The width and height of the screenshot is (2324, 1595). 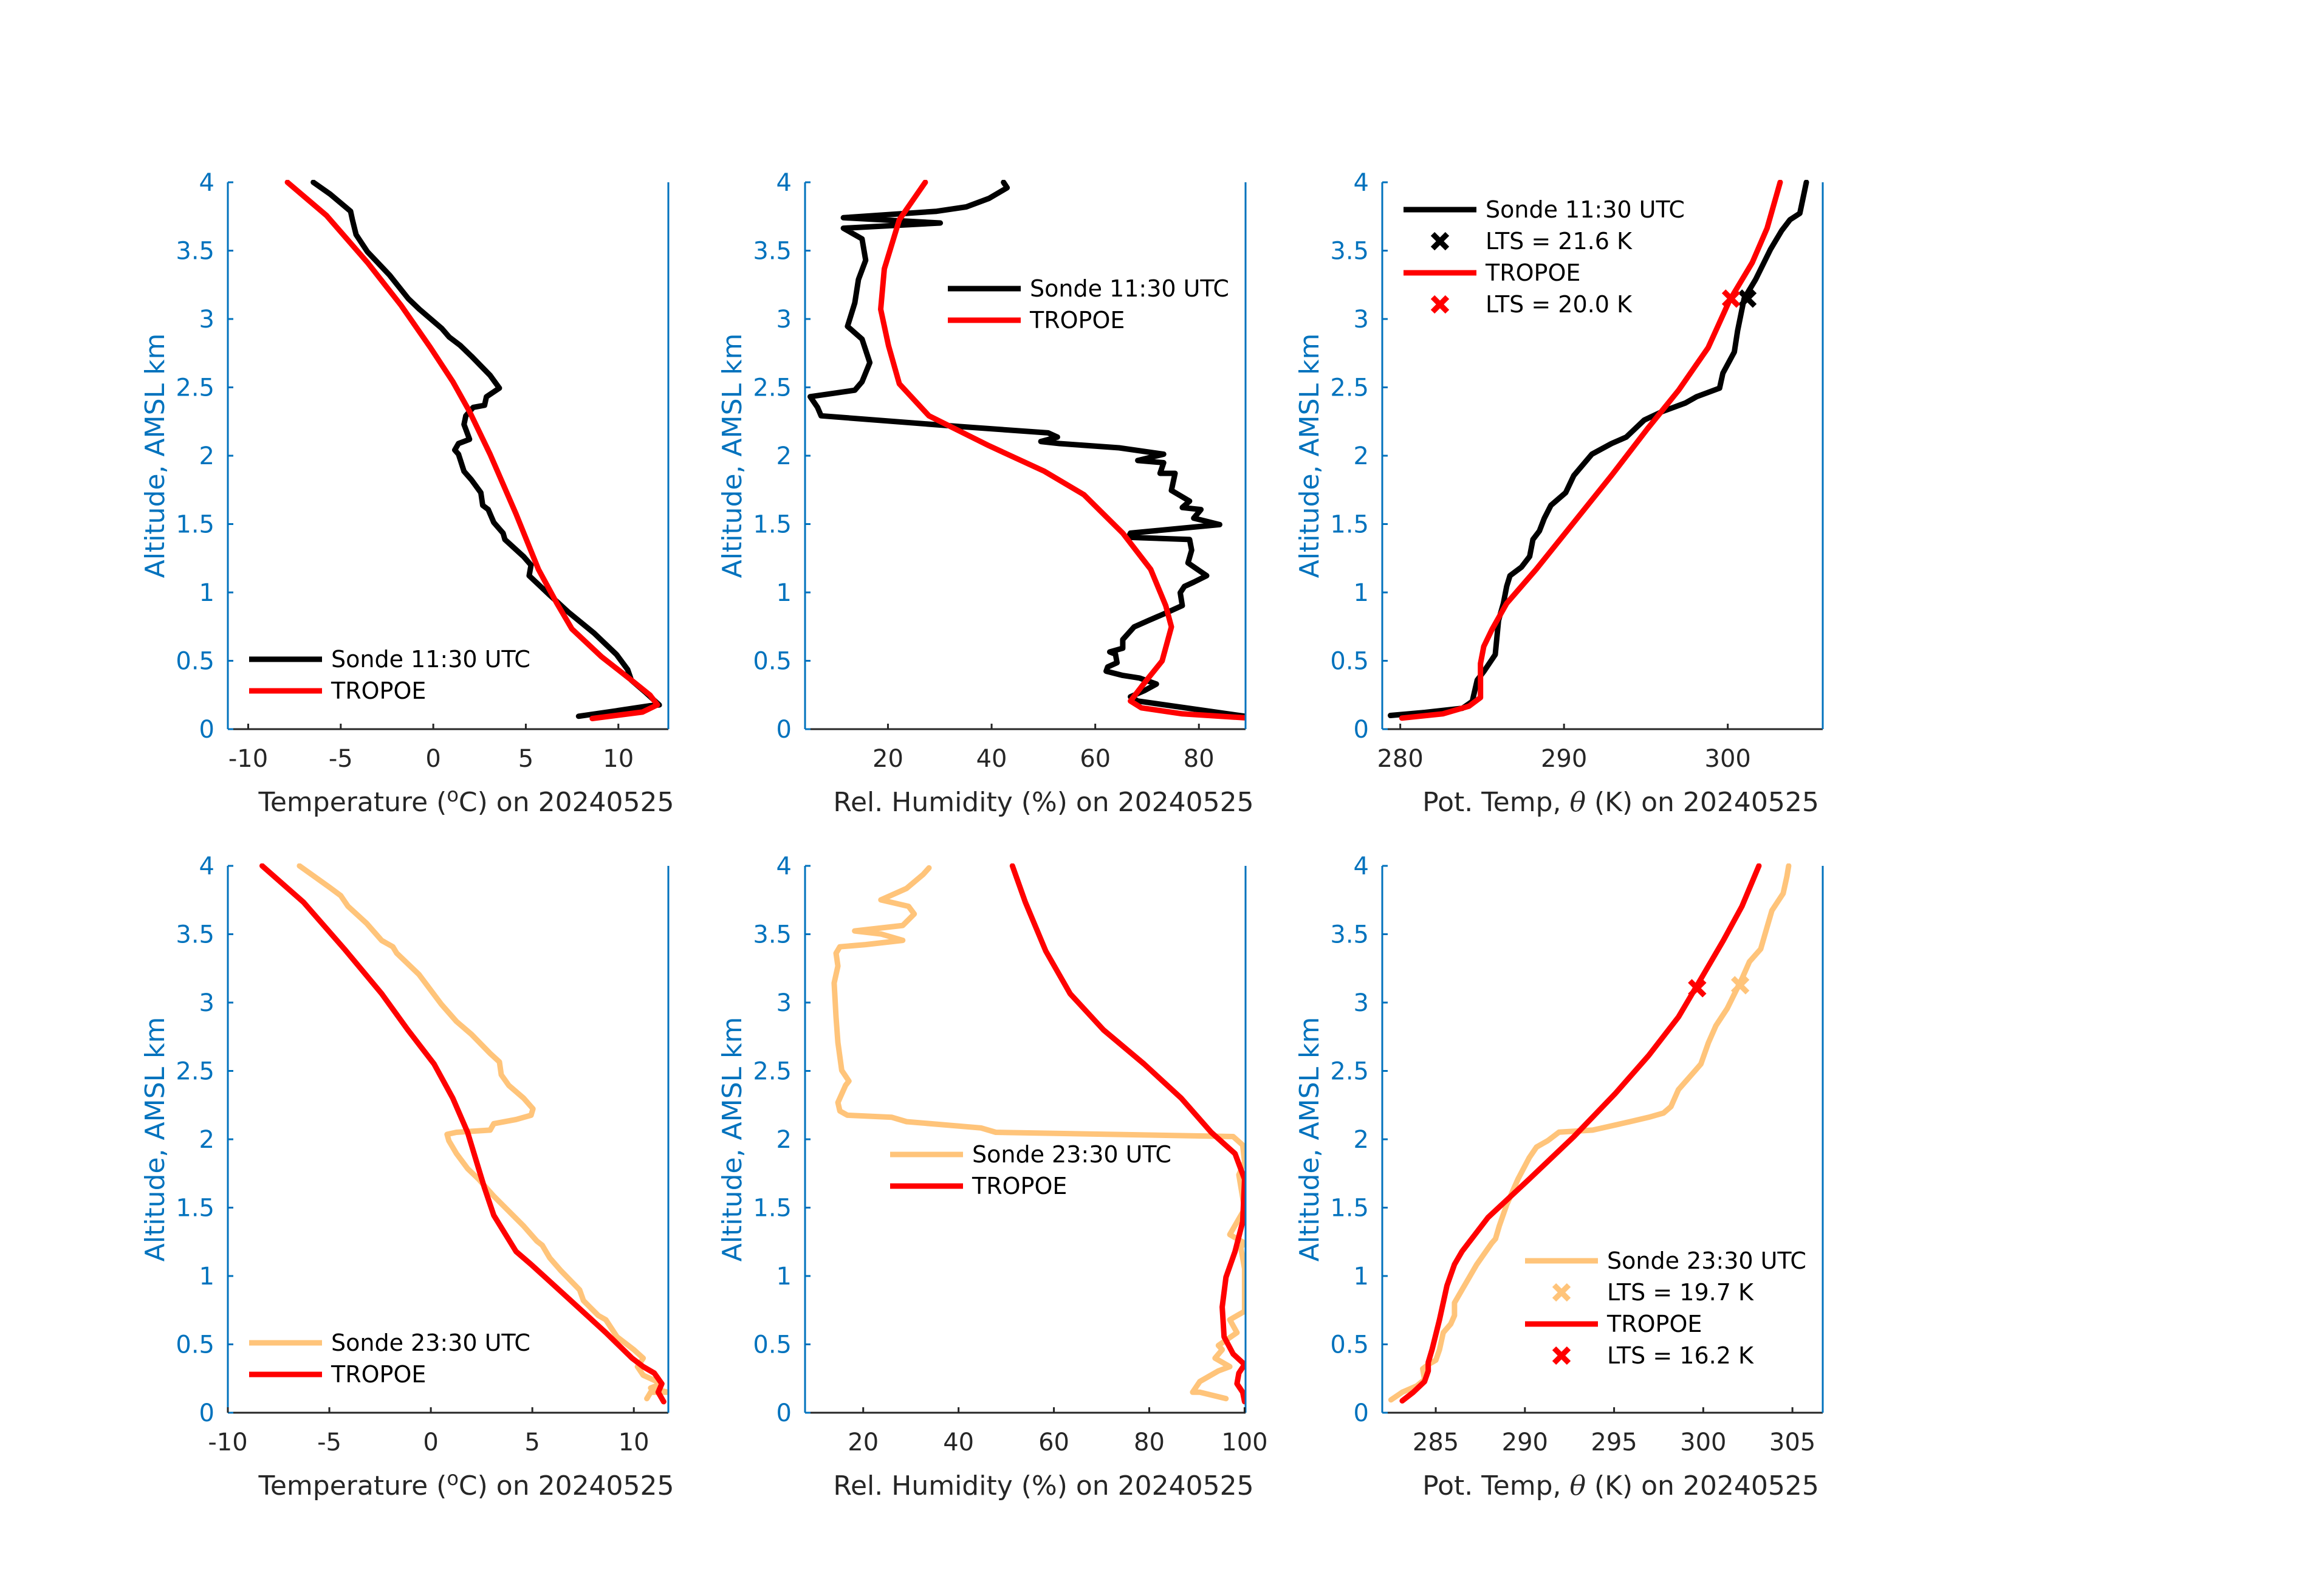 I want to click on legend-entry-label: LTS = 20.0 K, so click(x=1559, y=304).